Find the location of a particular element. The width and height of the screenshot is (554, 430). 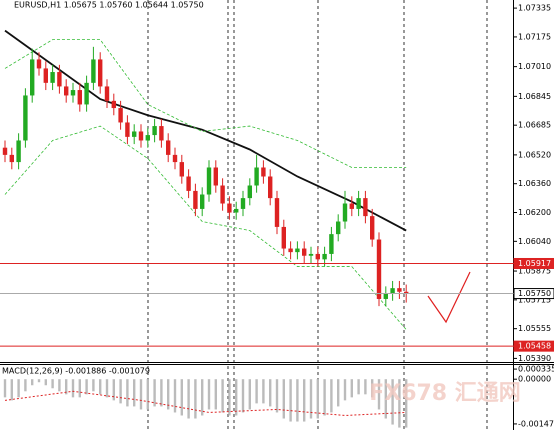

y-tick-label: 1.05715 is located at coordinates (534, 299).